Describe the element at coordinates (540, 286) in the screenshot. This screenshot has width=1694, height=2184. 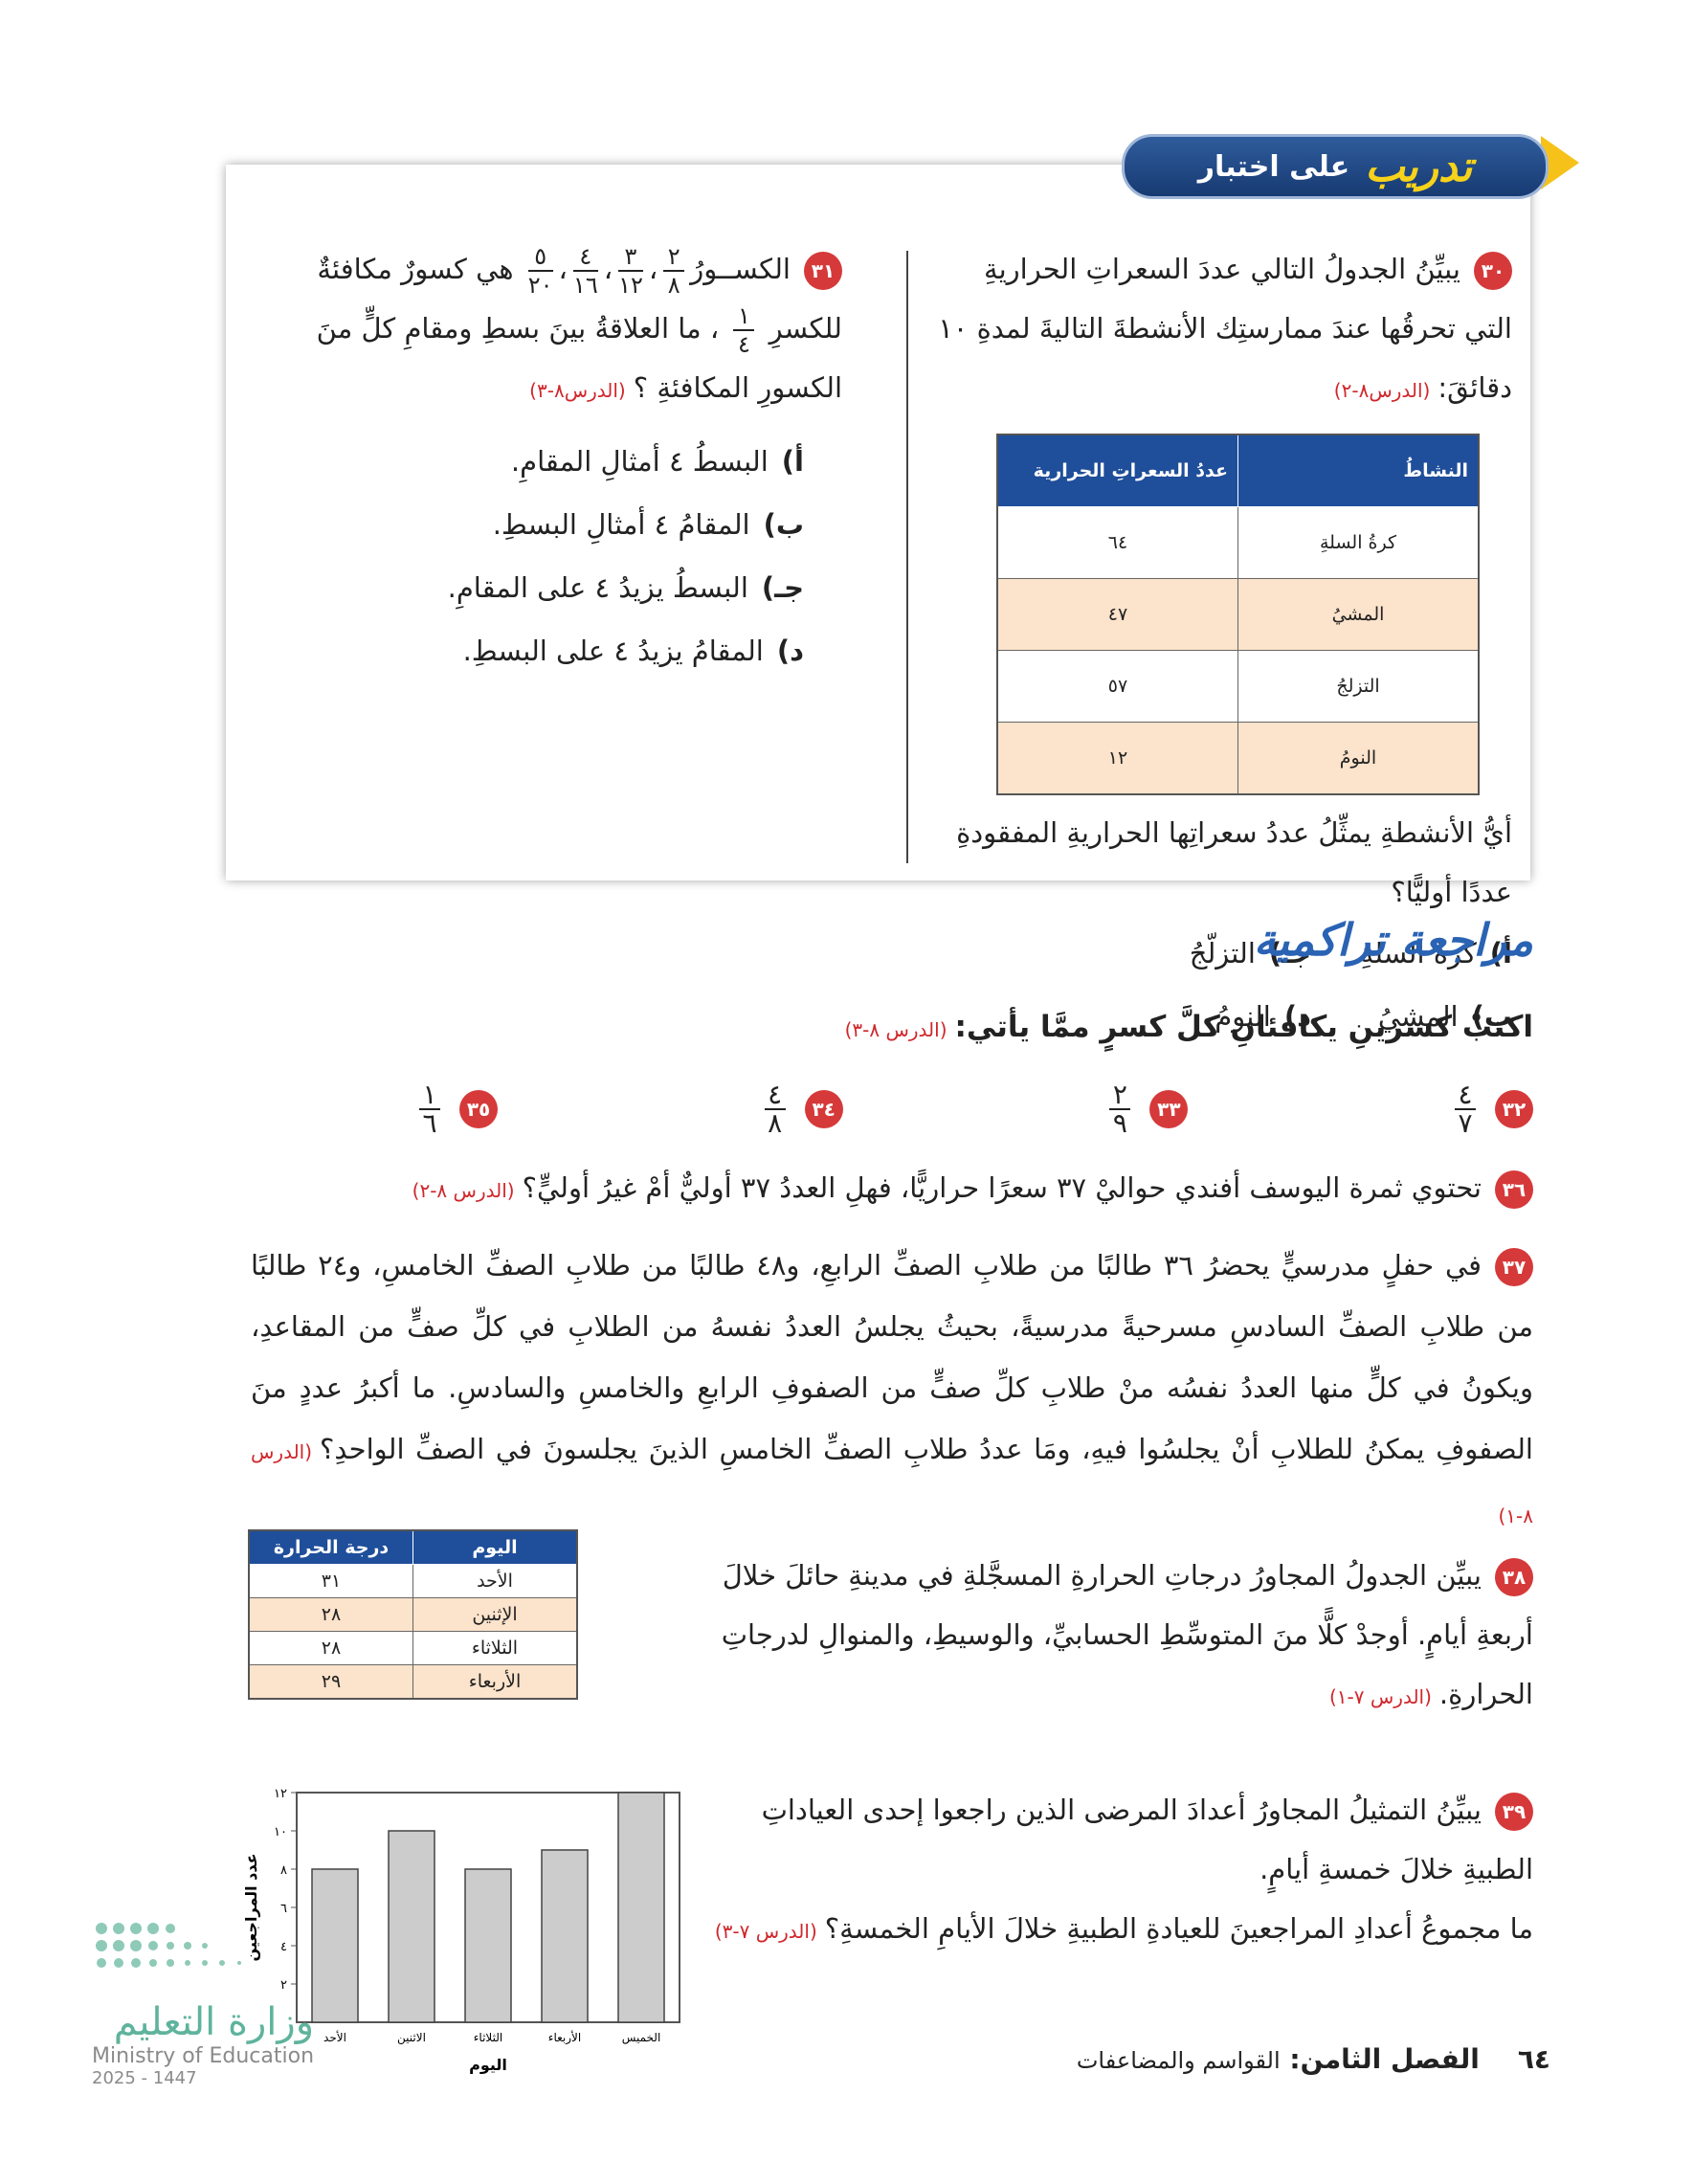
I see `denominator: ٢٠` at that location.